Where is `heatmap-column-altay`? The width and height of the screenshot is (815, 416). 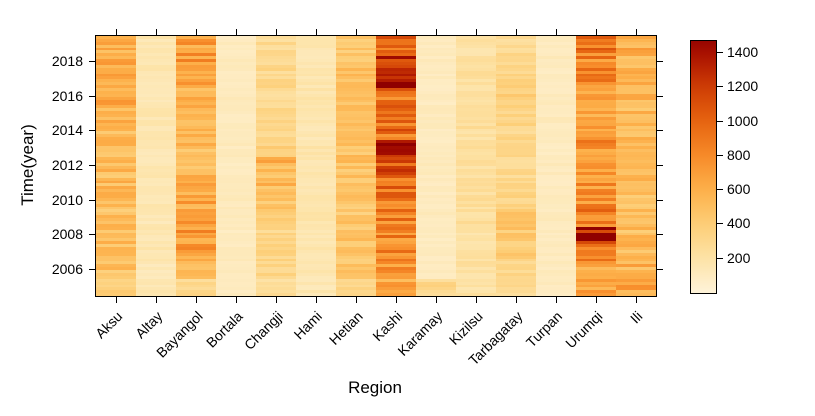
heatmap-column-altay is located at coordinates (156, 166).